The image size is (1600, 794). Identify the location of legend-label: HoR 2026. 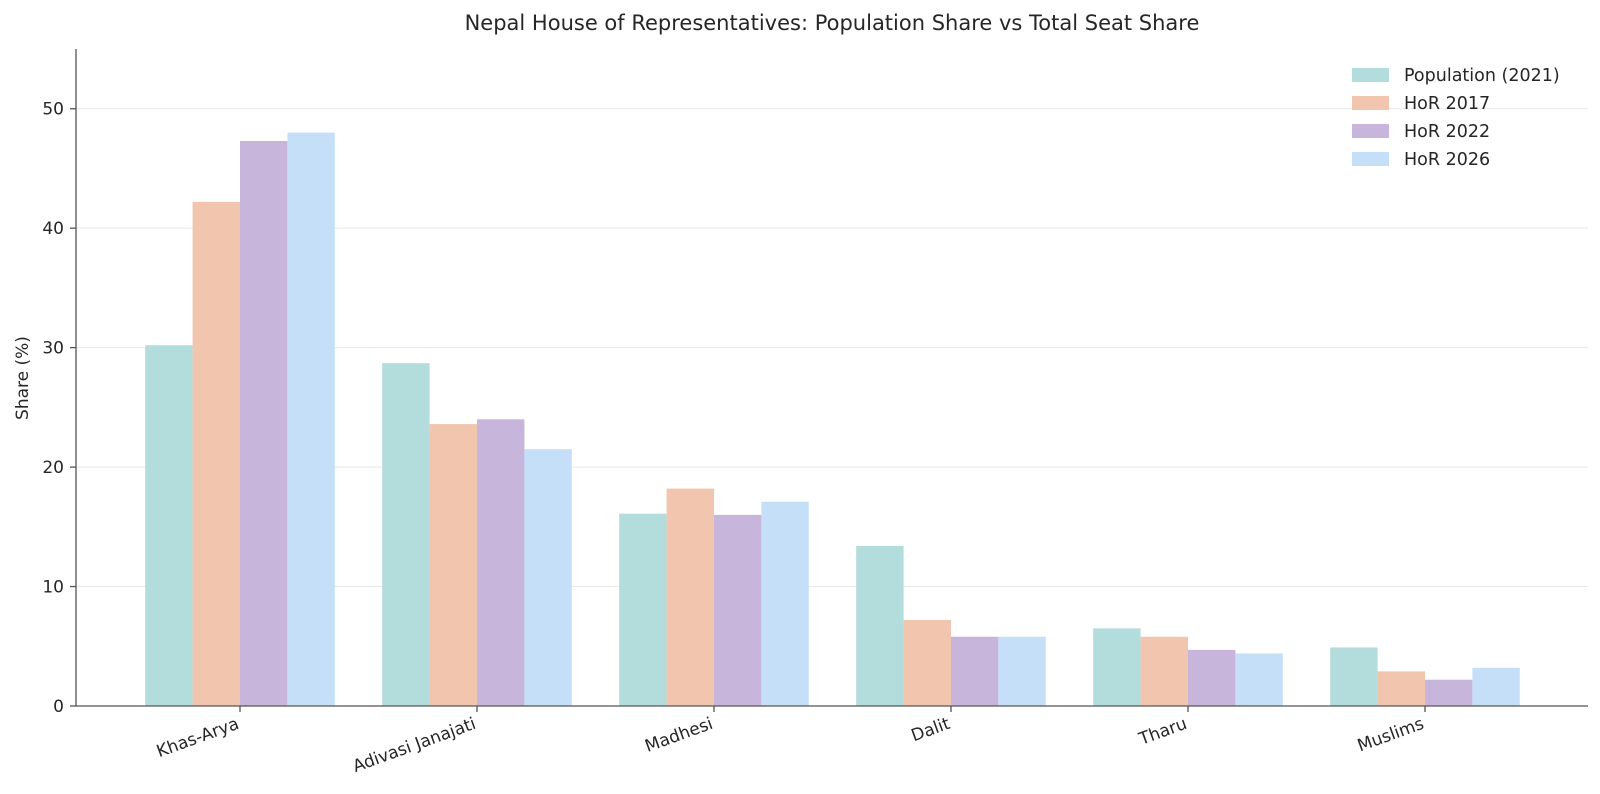
(1447, 160).